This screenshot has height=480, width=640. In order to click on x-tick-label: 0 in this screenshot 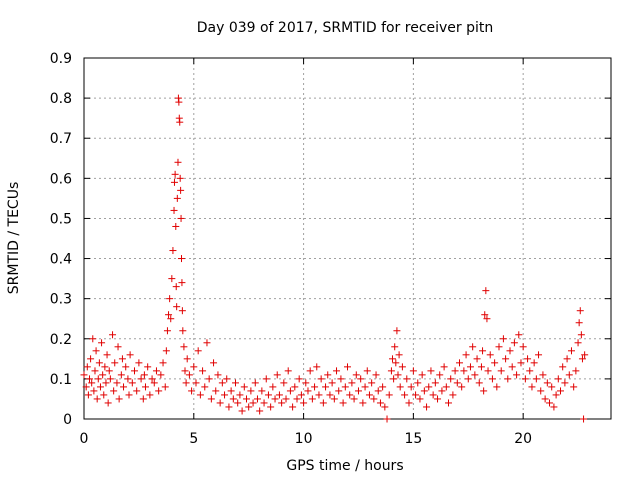, I will do `click(84, 439)`.